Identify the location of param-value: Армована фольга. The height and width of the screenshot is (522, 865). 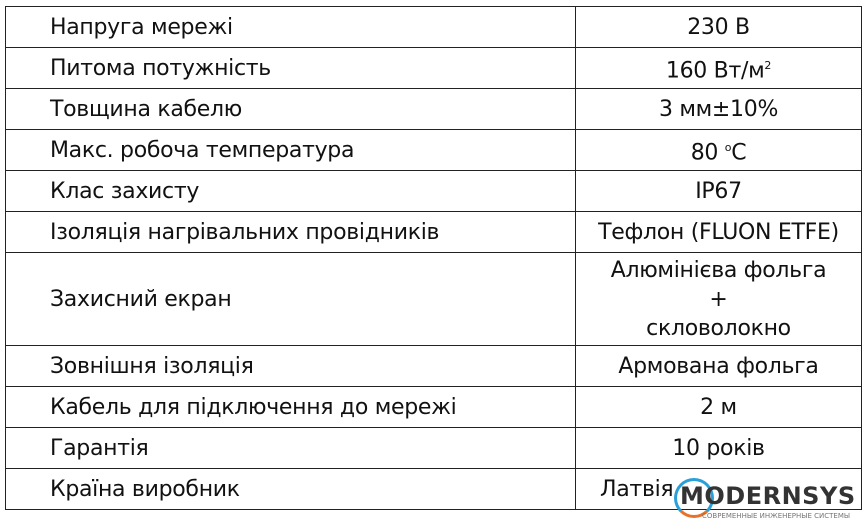
(718, 366).